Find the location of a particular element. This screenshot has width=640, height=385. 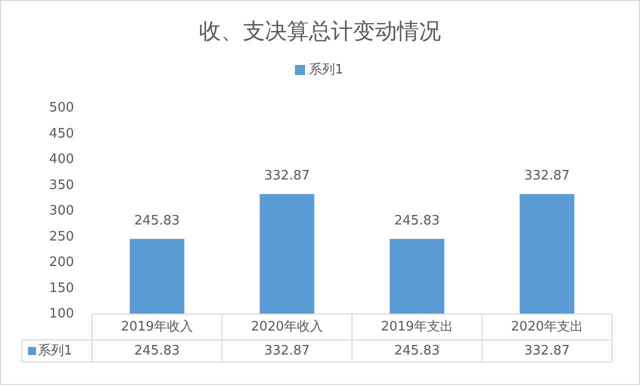

legend-item: 系列1 is located at coordinates (319, 70).